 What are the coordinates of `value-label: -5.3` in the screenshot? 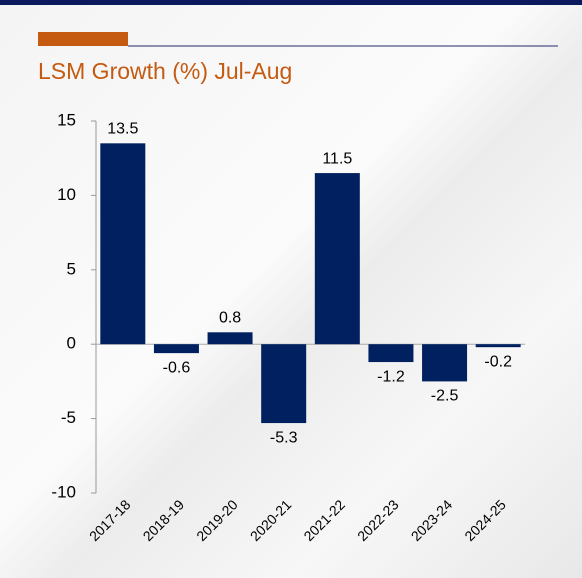 It's located at (284, 437).